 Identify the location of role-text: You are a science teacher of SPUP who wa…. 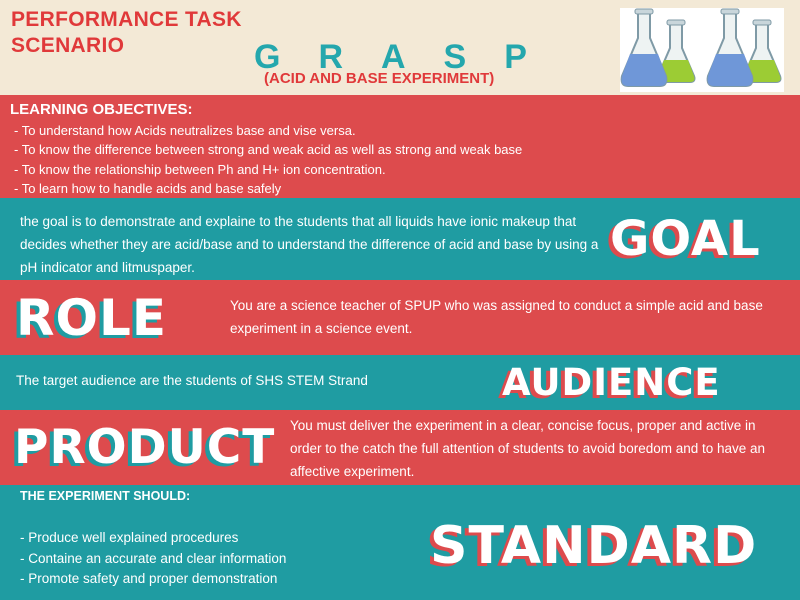
(496, 317).